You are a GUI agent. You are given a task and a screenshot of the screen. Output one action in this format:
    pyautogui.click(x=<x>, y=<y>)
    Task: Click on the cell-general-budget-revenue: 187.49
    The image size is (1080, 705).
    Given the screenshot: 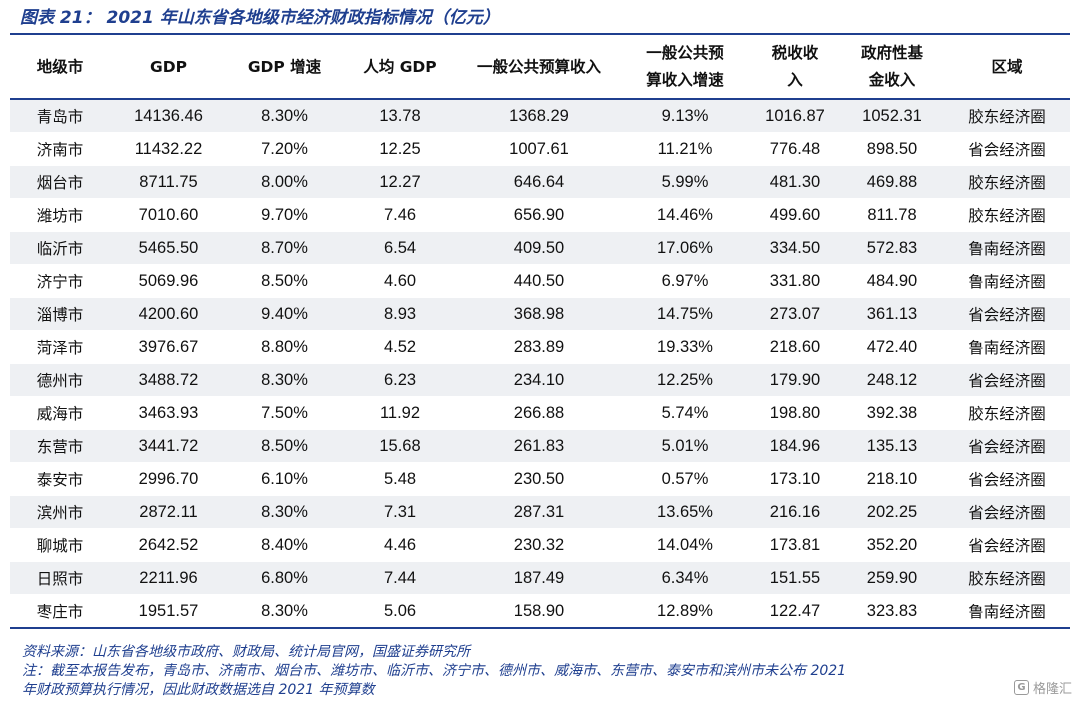 What is the action you would take?
    pyautogui.click(x=539, y=578)
    